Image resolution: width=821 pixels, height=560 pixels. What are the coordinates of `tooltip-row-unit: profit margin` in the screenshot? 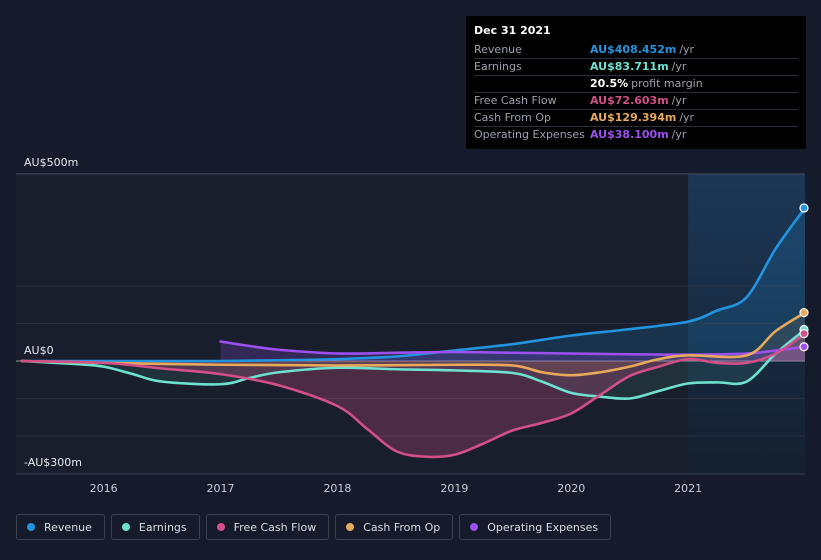 It's located at (667, 83).